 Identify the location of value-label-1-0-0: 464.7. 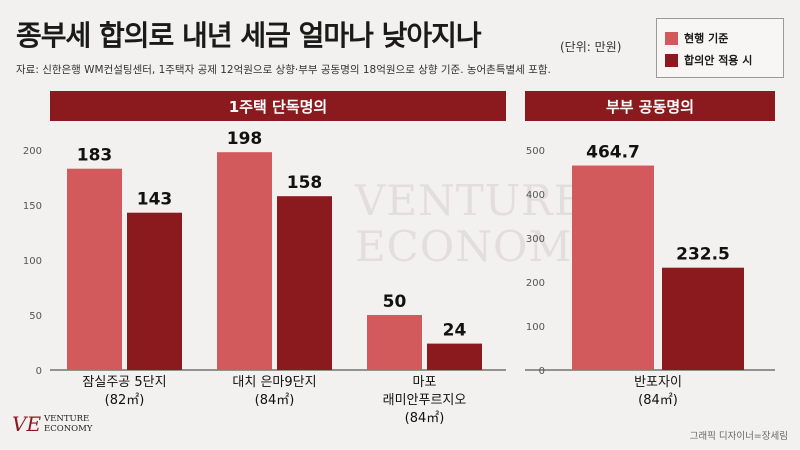
(613, 153).